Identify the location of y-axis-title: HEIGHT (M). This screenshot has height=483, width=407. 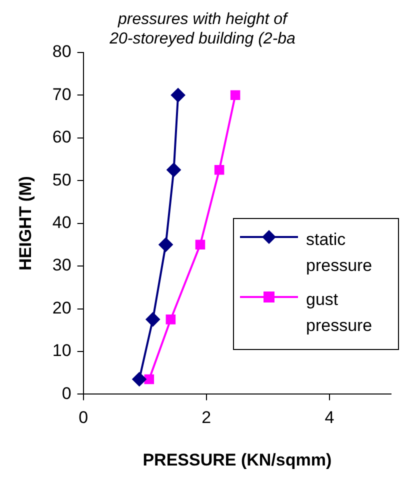
(25, 223).